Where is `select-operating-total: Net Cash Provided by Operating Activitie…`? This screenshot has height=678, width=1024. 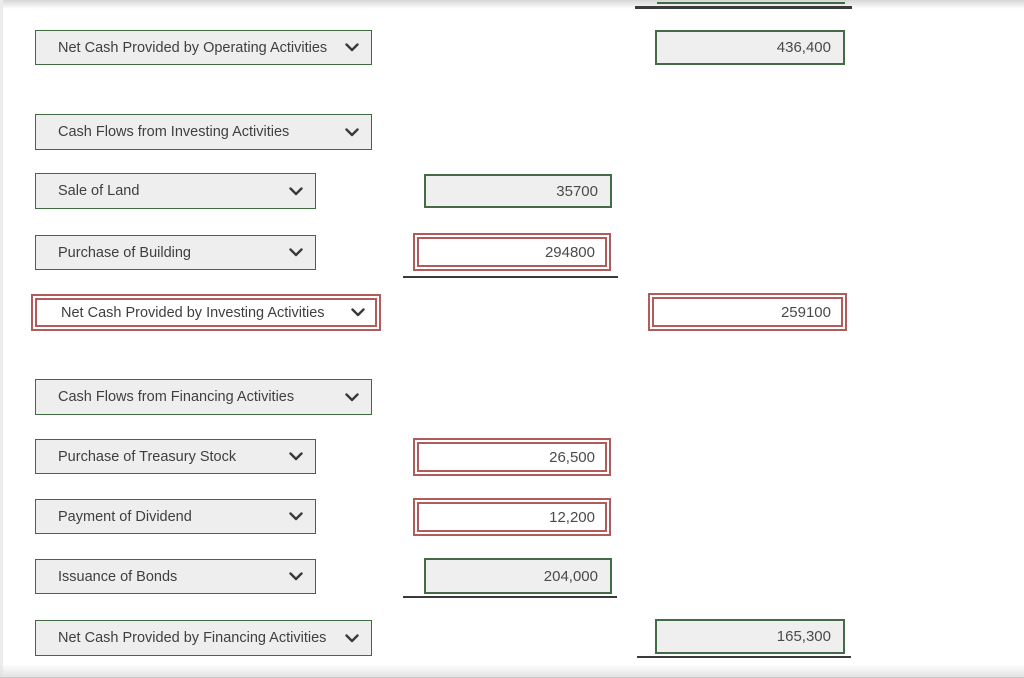
select-operating-total: Net Cash Provided by Operating Activitie… is located at coordinates (203, 47).